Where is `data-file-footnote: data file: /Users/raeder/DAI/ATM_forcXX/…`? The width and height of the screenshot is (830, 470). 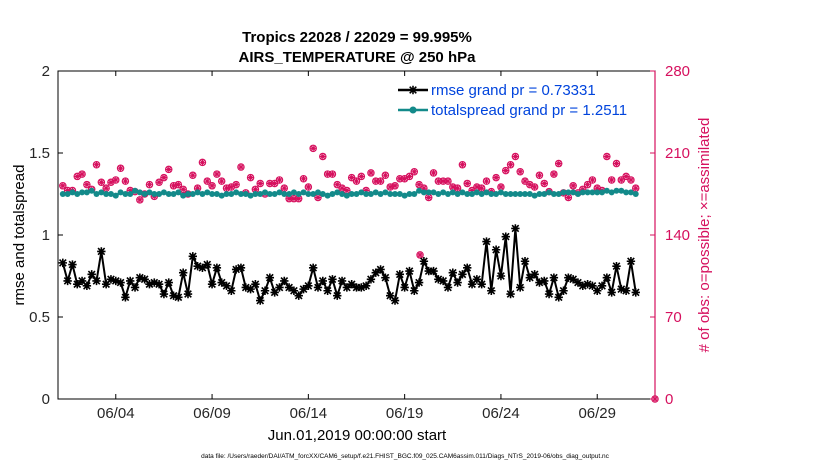 data-file-footnote: data file: /Users/raeder/DAI/ATM_forcXX/… is located at coordinates (405, 456).